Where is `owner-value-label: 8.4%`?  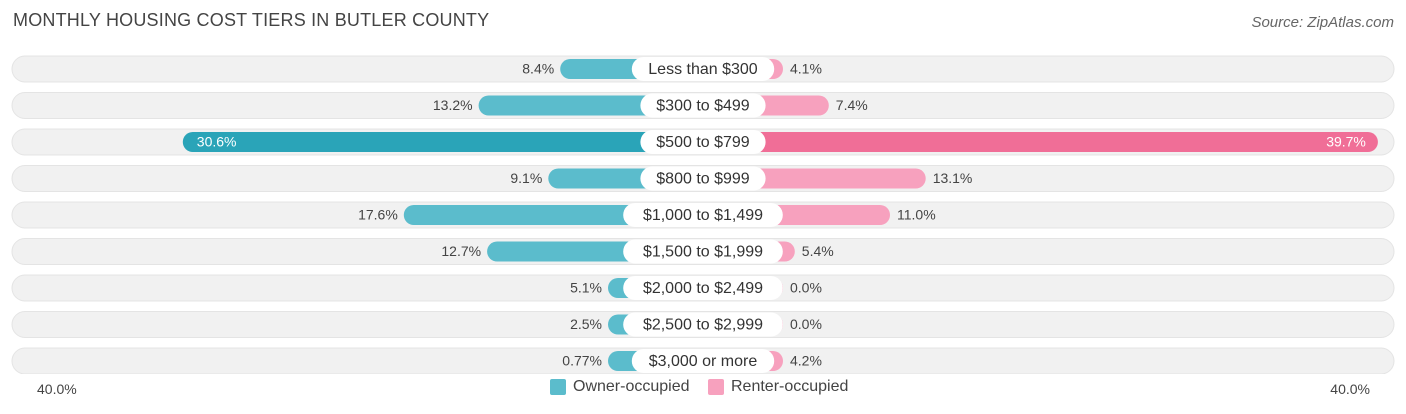
owner-value-label: 8.4% is located at coordinates (538, 69).